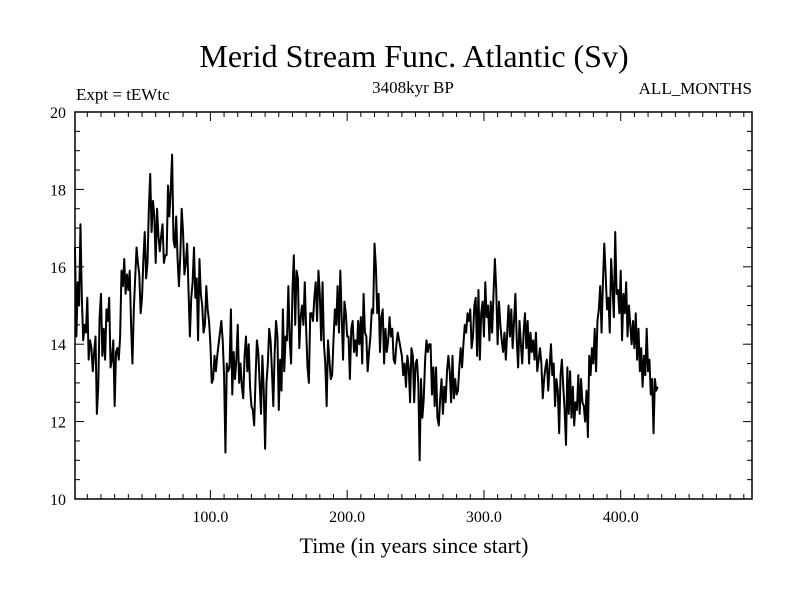 The height and width of the screenshot is (600, 800). Describe the element at coordinates (58, 190) in the screenshot. I see `y-tick-label: 18` at that location.